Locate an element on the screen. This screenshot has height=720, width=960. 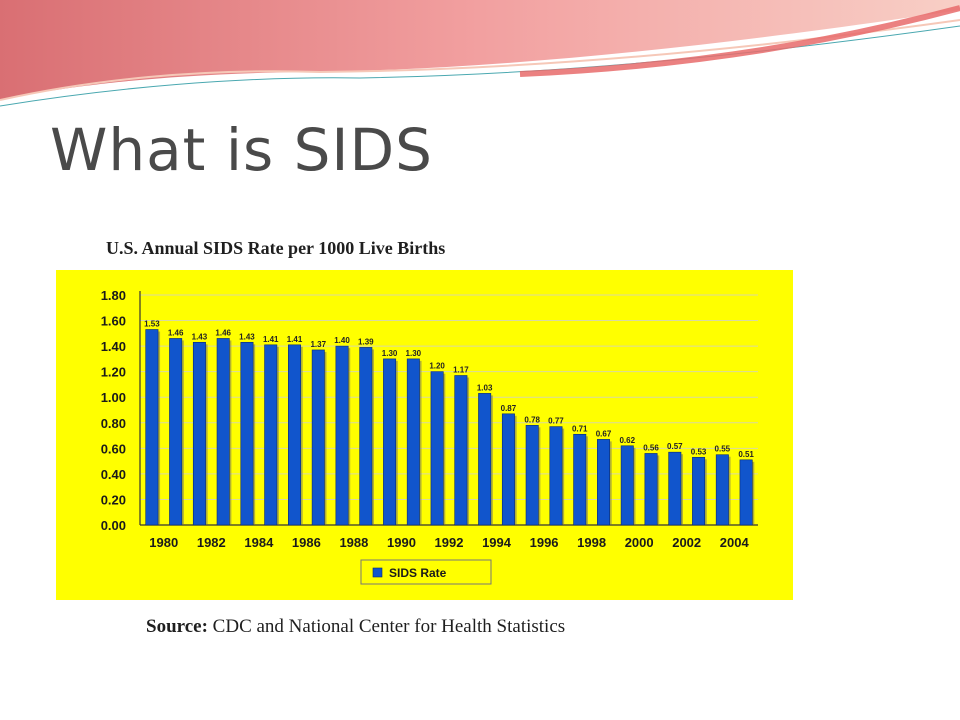
y-tick-label: 1.60 is located at coordinates (113, 321).